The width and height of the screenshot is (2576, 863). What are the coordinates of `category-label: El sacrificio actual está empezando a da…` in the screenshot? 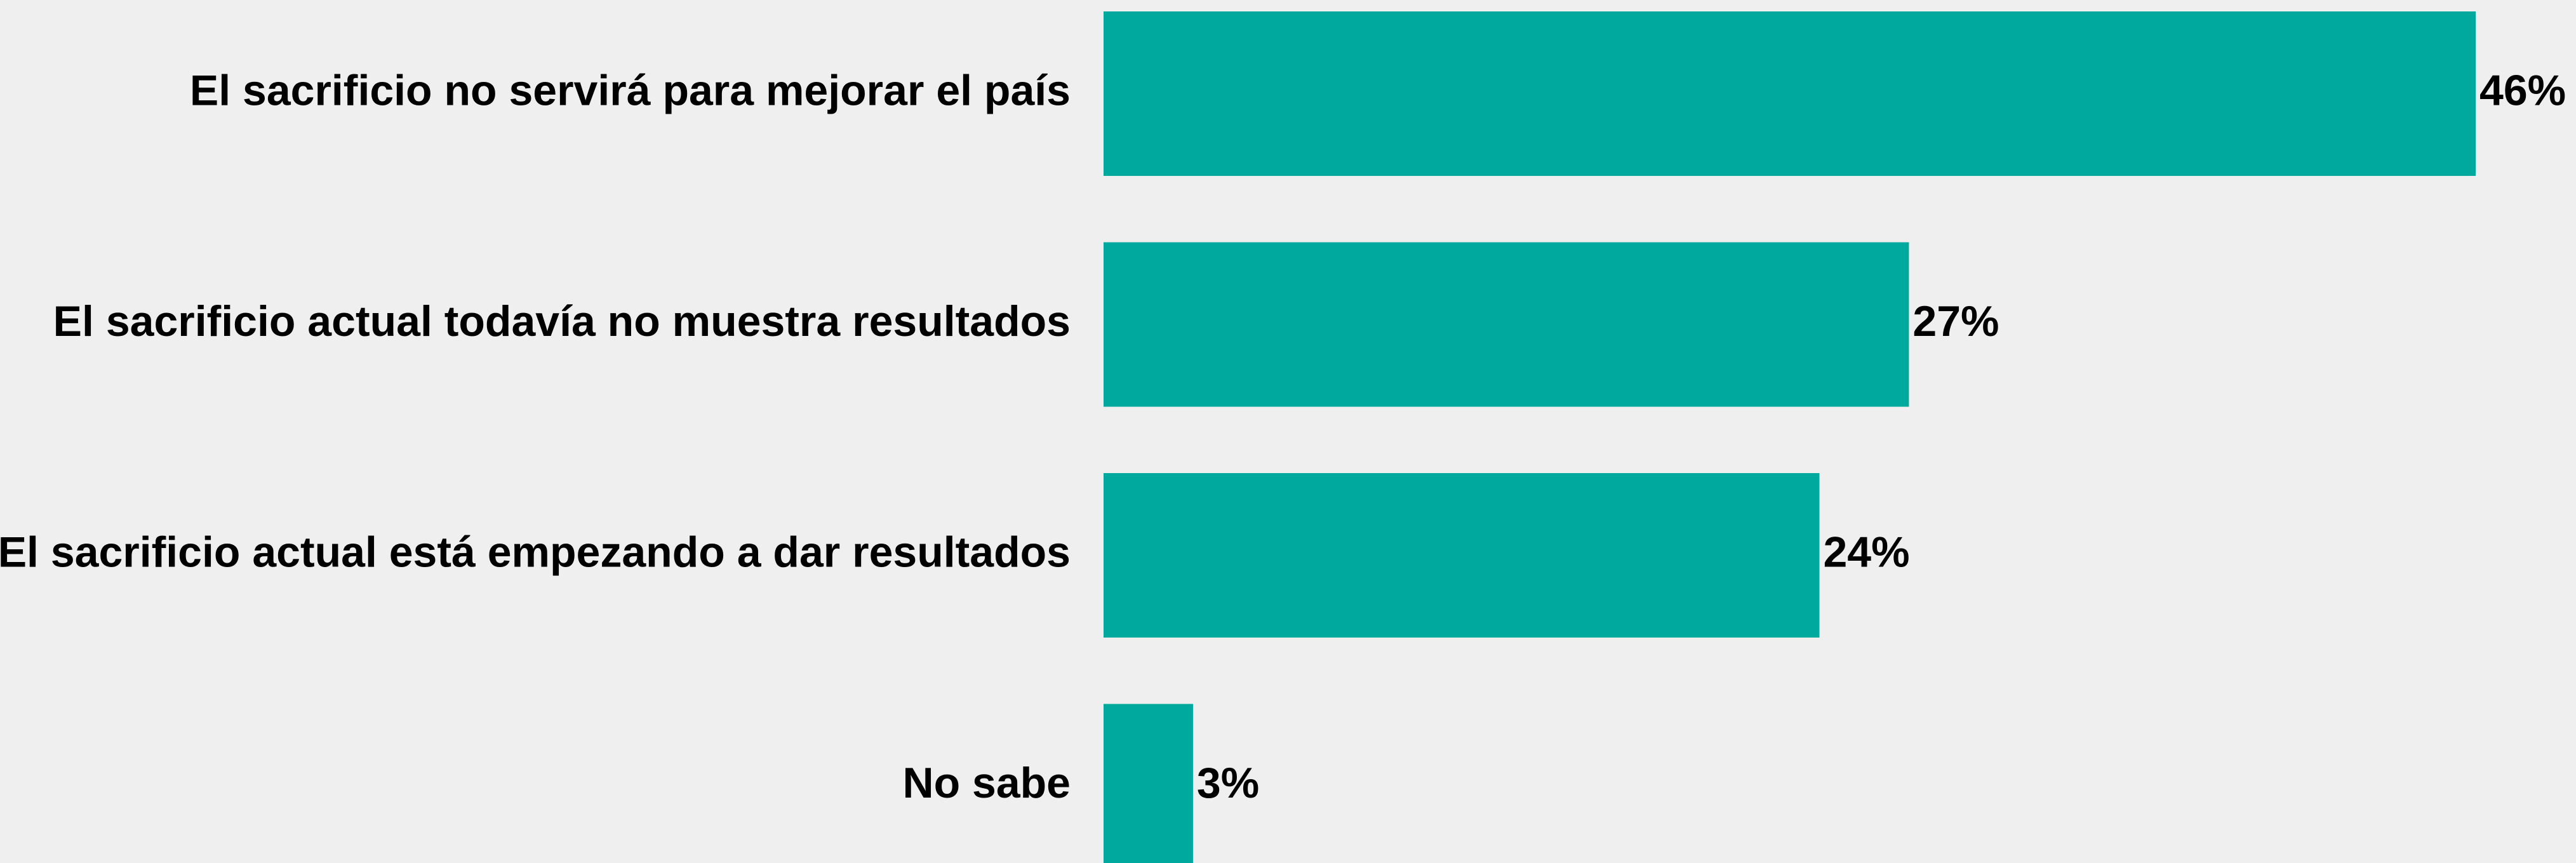 It's located at (535, 552).